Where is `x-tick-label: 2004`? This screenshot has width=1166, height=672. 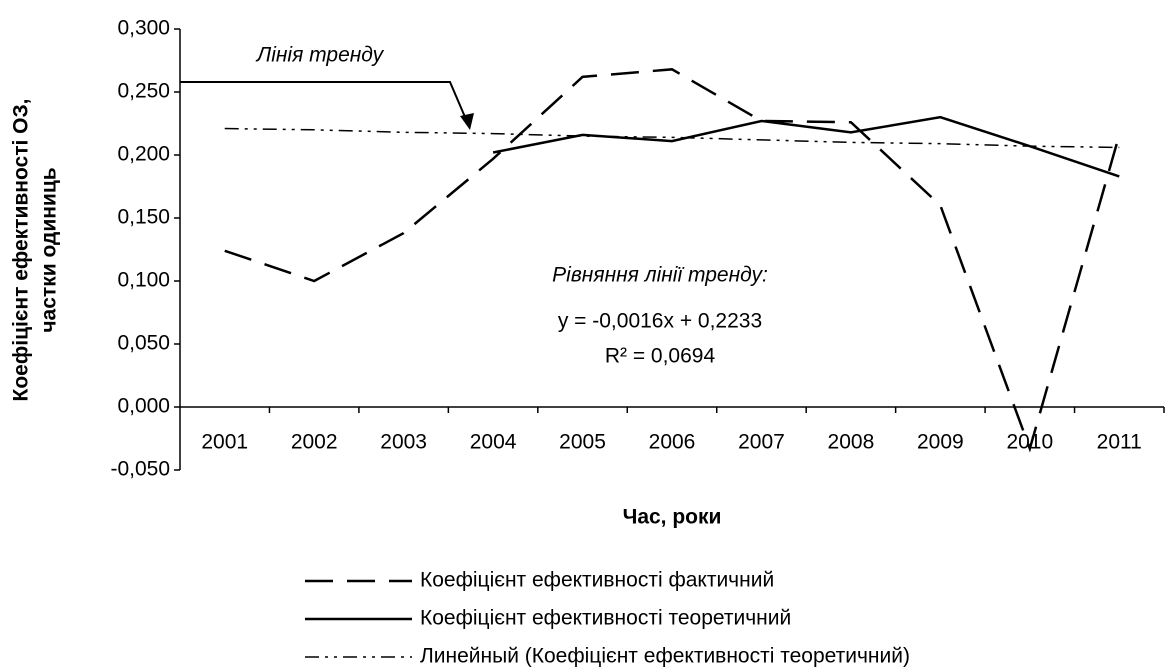
x-tick-label: 2004 is located at coordinates (493, 442).